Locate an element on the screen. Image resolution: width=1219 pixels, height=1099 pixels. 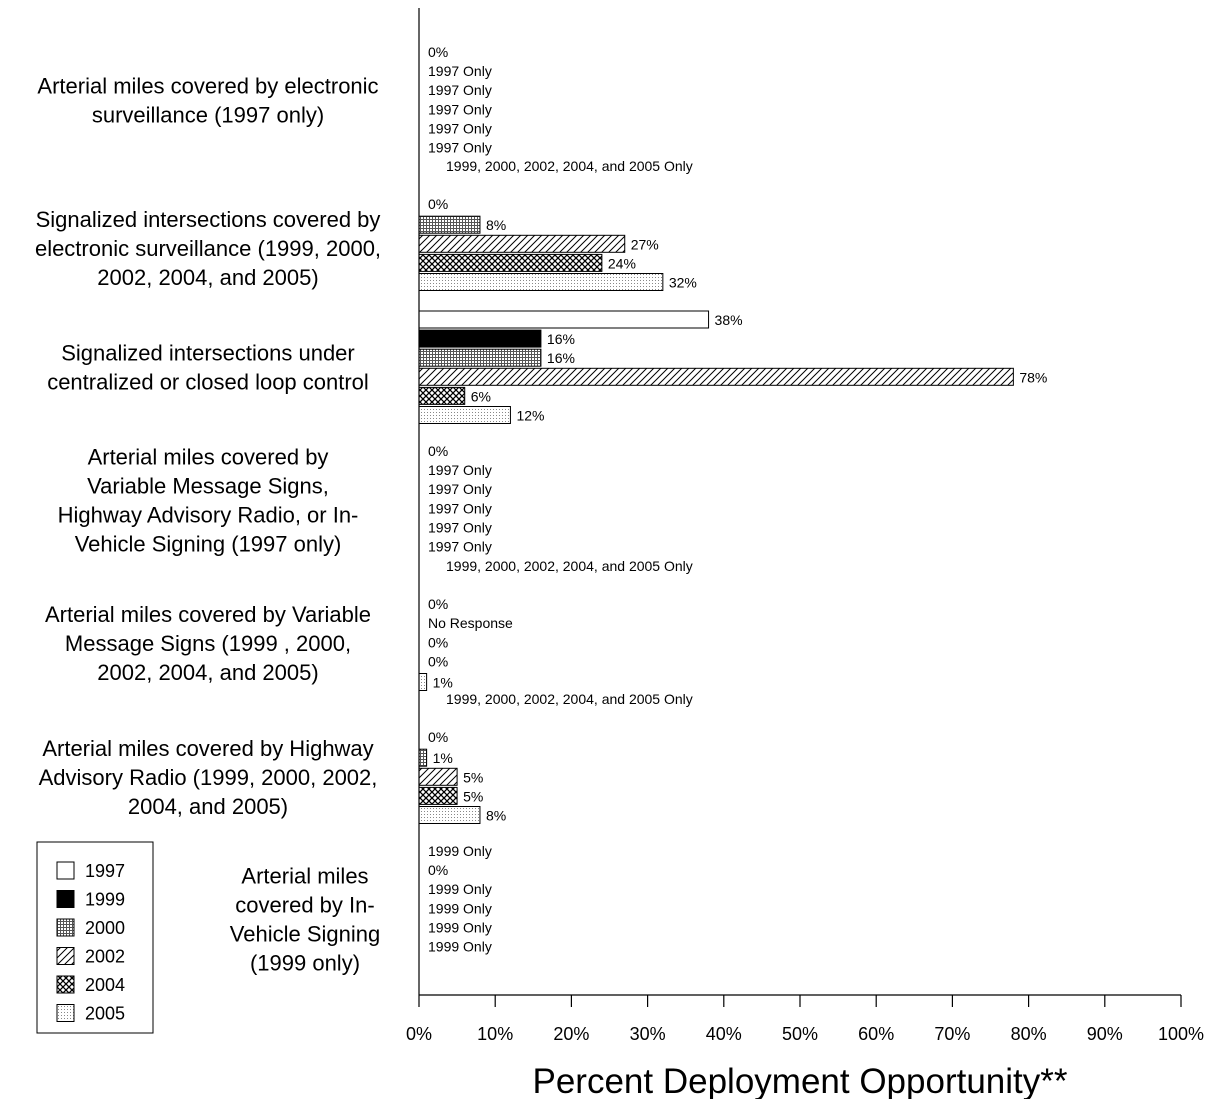
legend-label: 1997 is located at coordinates (105, 871).